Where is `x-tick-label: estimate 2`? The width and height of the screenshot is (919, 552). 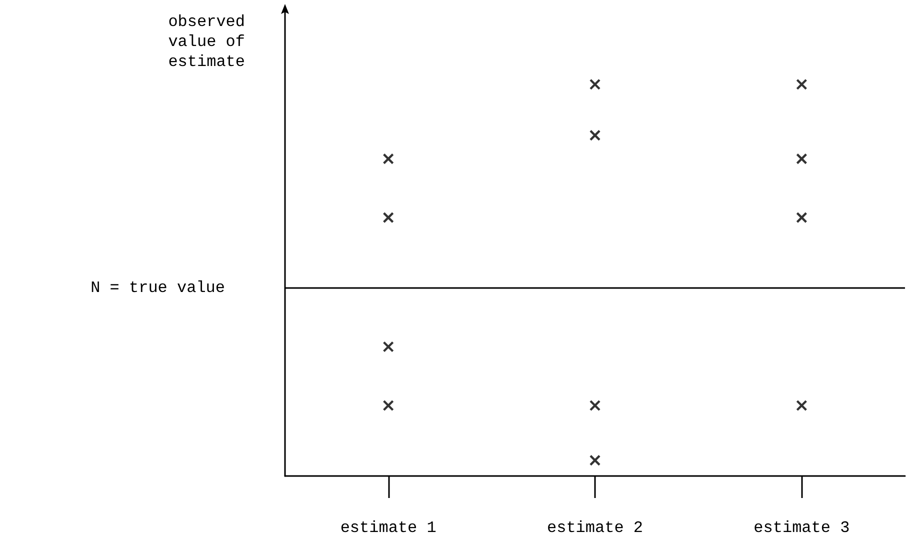
x-tick-label: estimate 2 is located at coordinates (595, 528).